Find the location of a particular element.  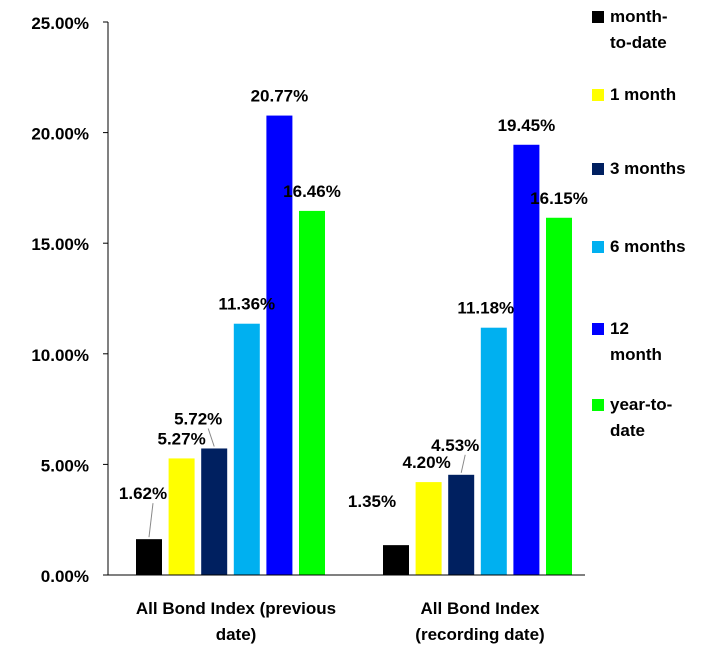

legend-label: month- is located at coordinates (639, 16).